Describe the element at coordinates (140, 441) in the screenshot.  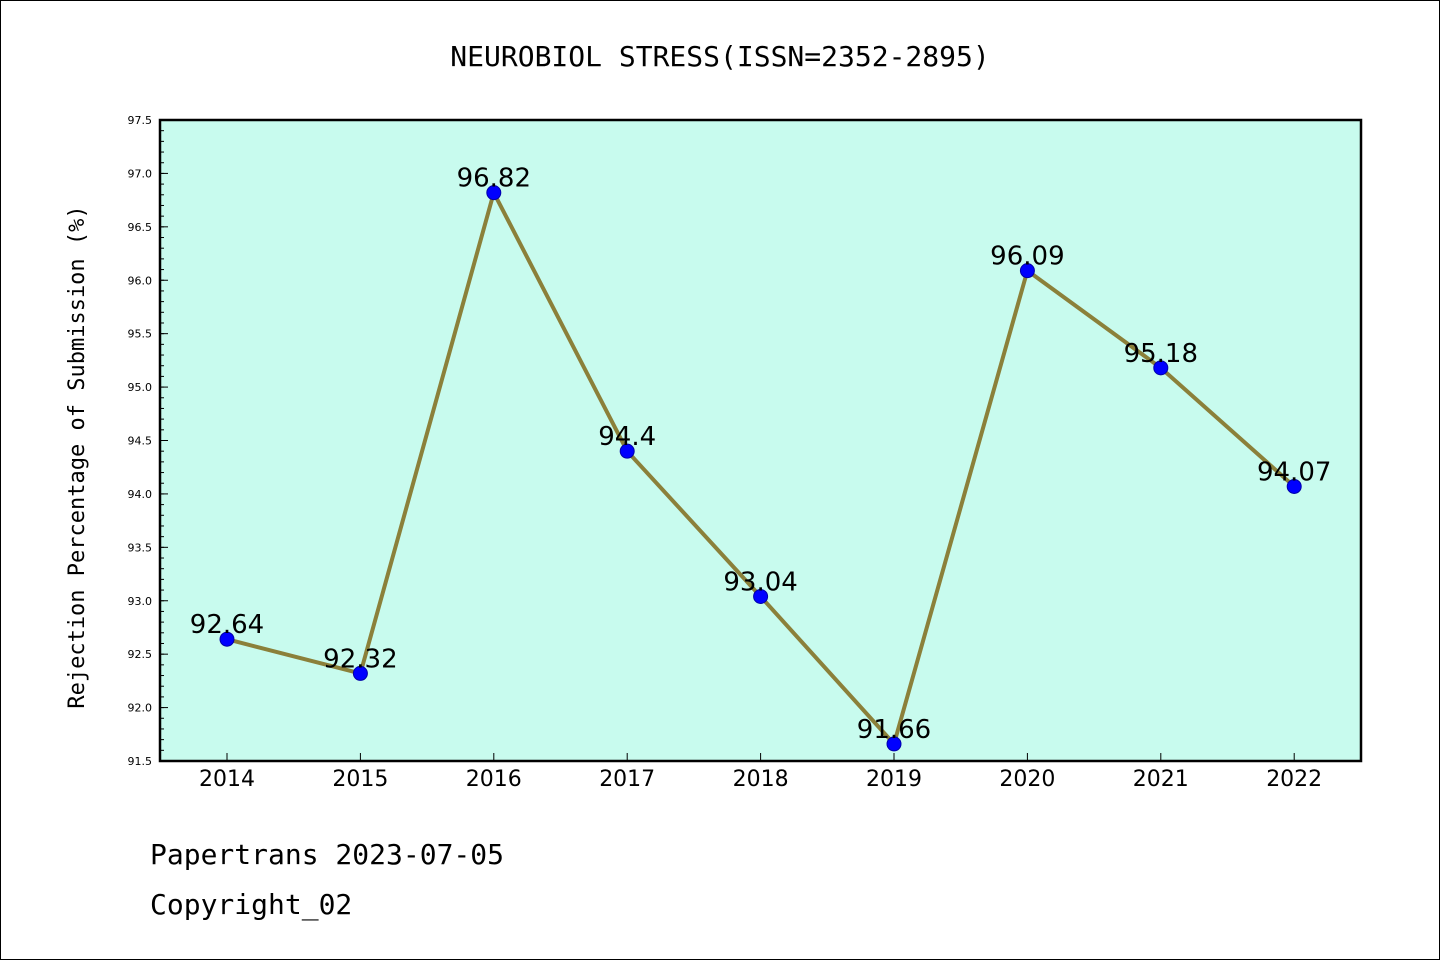
I see `y-tick-label: 94.5` at that location.